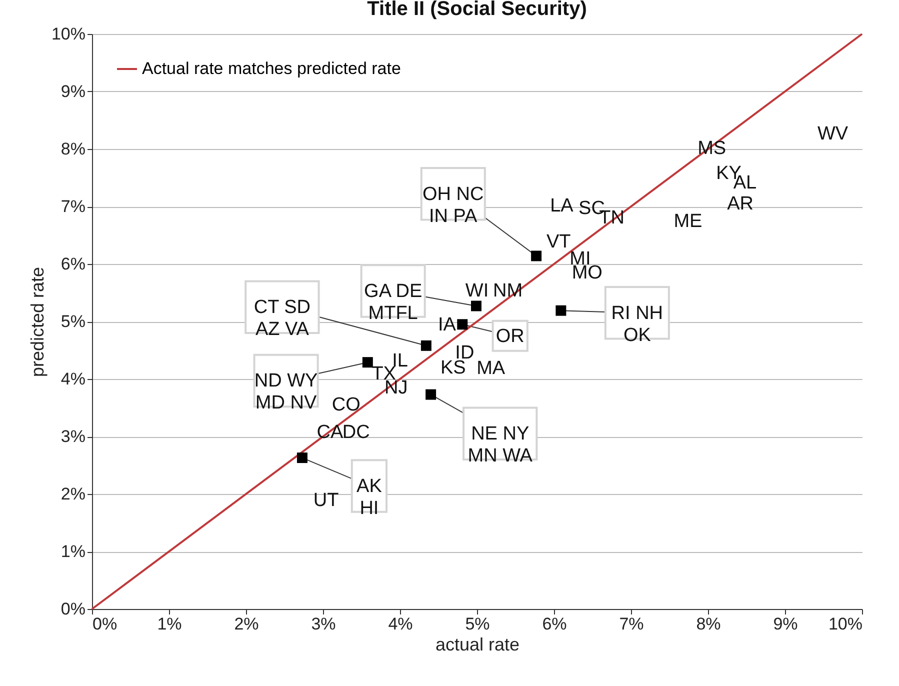  What do you see at coordinates (477, 291) in the screenshot?
I see `annotation: WI` at bounding box center [477, 291].